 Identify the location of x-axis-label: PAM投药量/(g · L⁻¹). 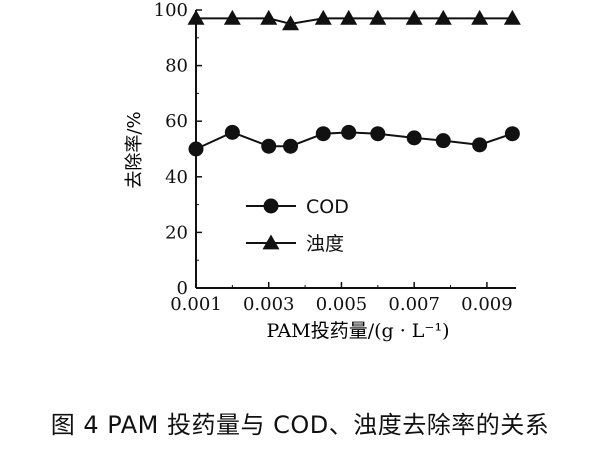
(358, 331).